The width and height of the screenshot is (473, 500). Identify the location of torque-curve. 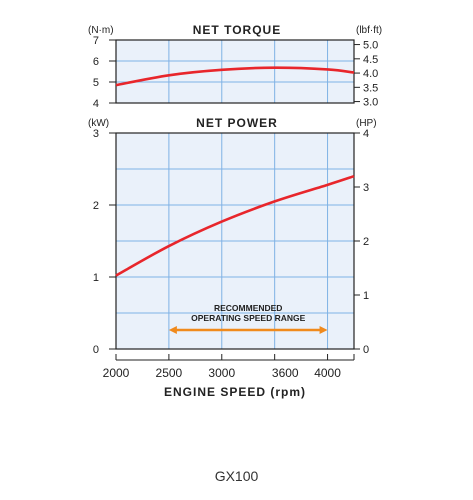
(235, 76).